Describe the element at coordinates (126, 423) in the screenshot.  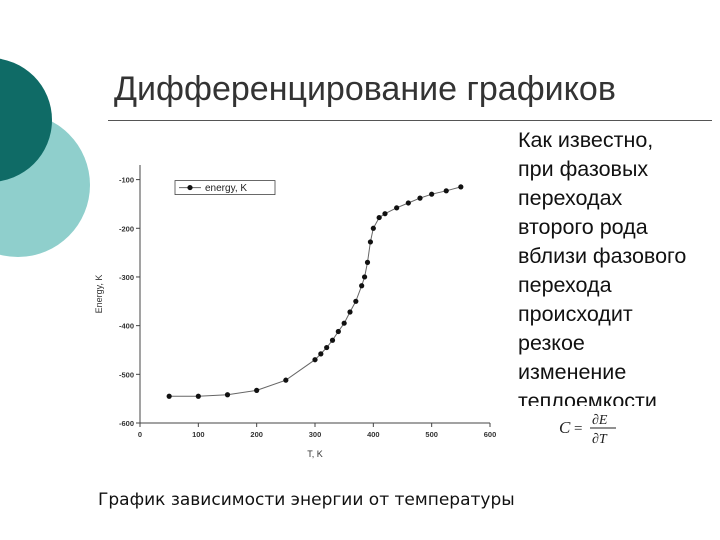
I see `y-tick-label: -600` at that location.